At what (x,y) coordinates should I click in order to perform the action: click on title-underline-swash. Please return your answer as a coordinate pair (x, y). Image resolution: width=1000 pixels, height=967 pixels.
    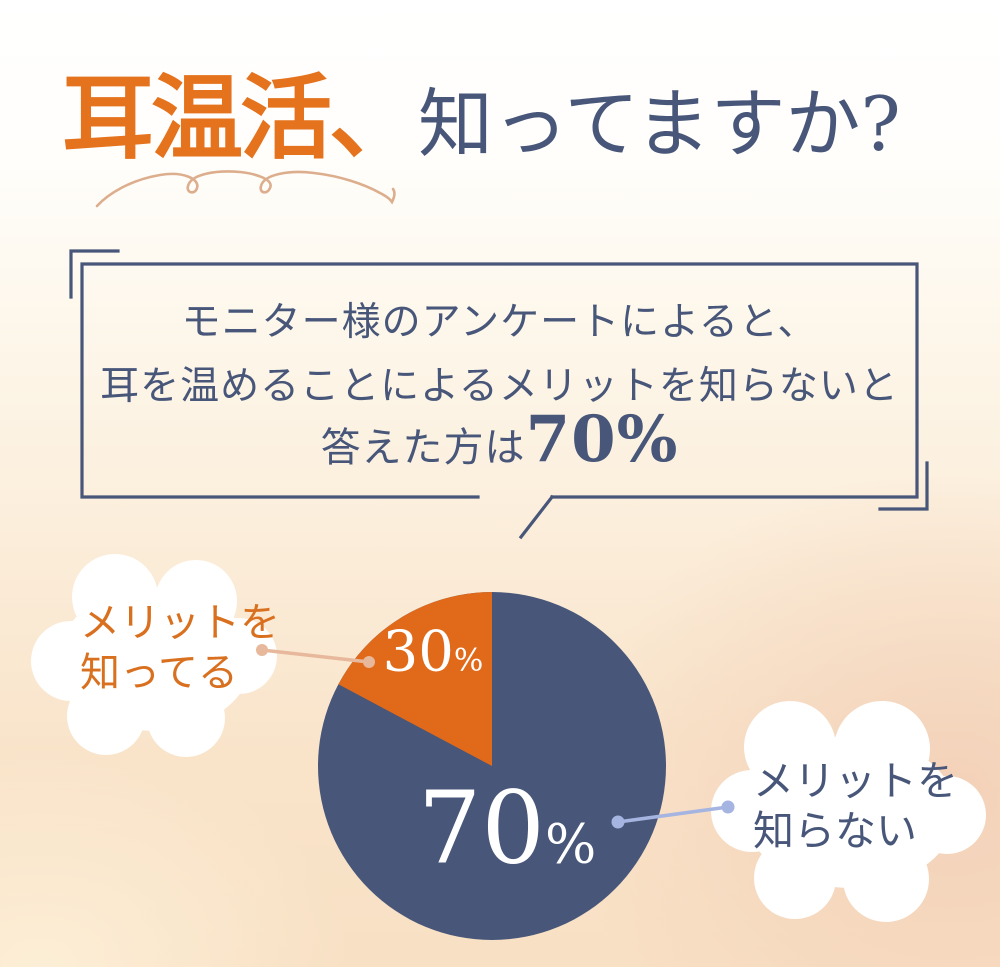
    Looking at the image, I should click on (245, 189).